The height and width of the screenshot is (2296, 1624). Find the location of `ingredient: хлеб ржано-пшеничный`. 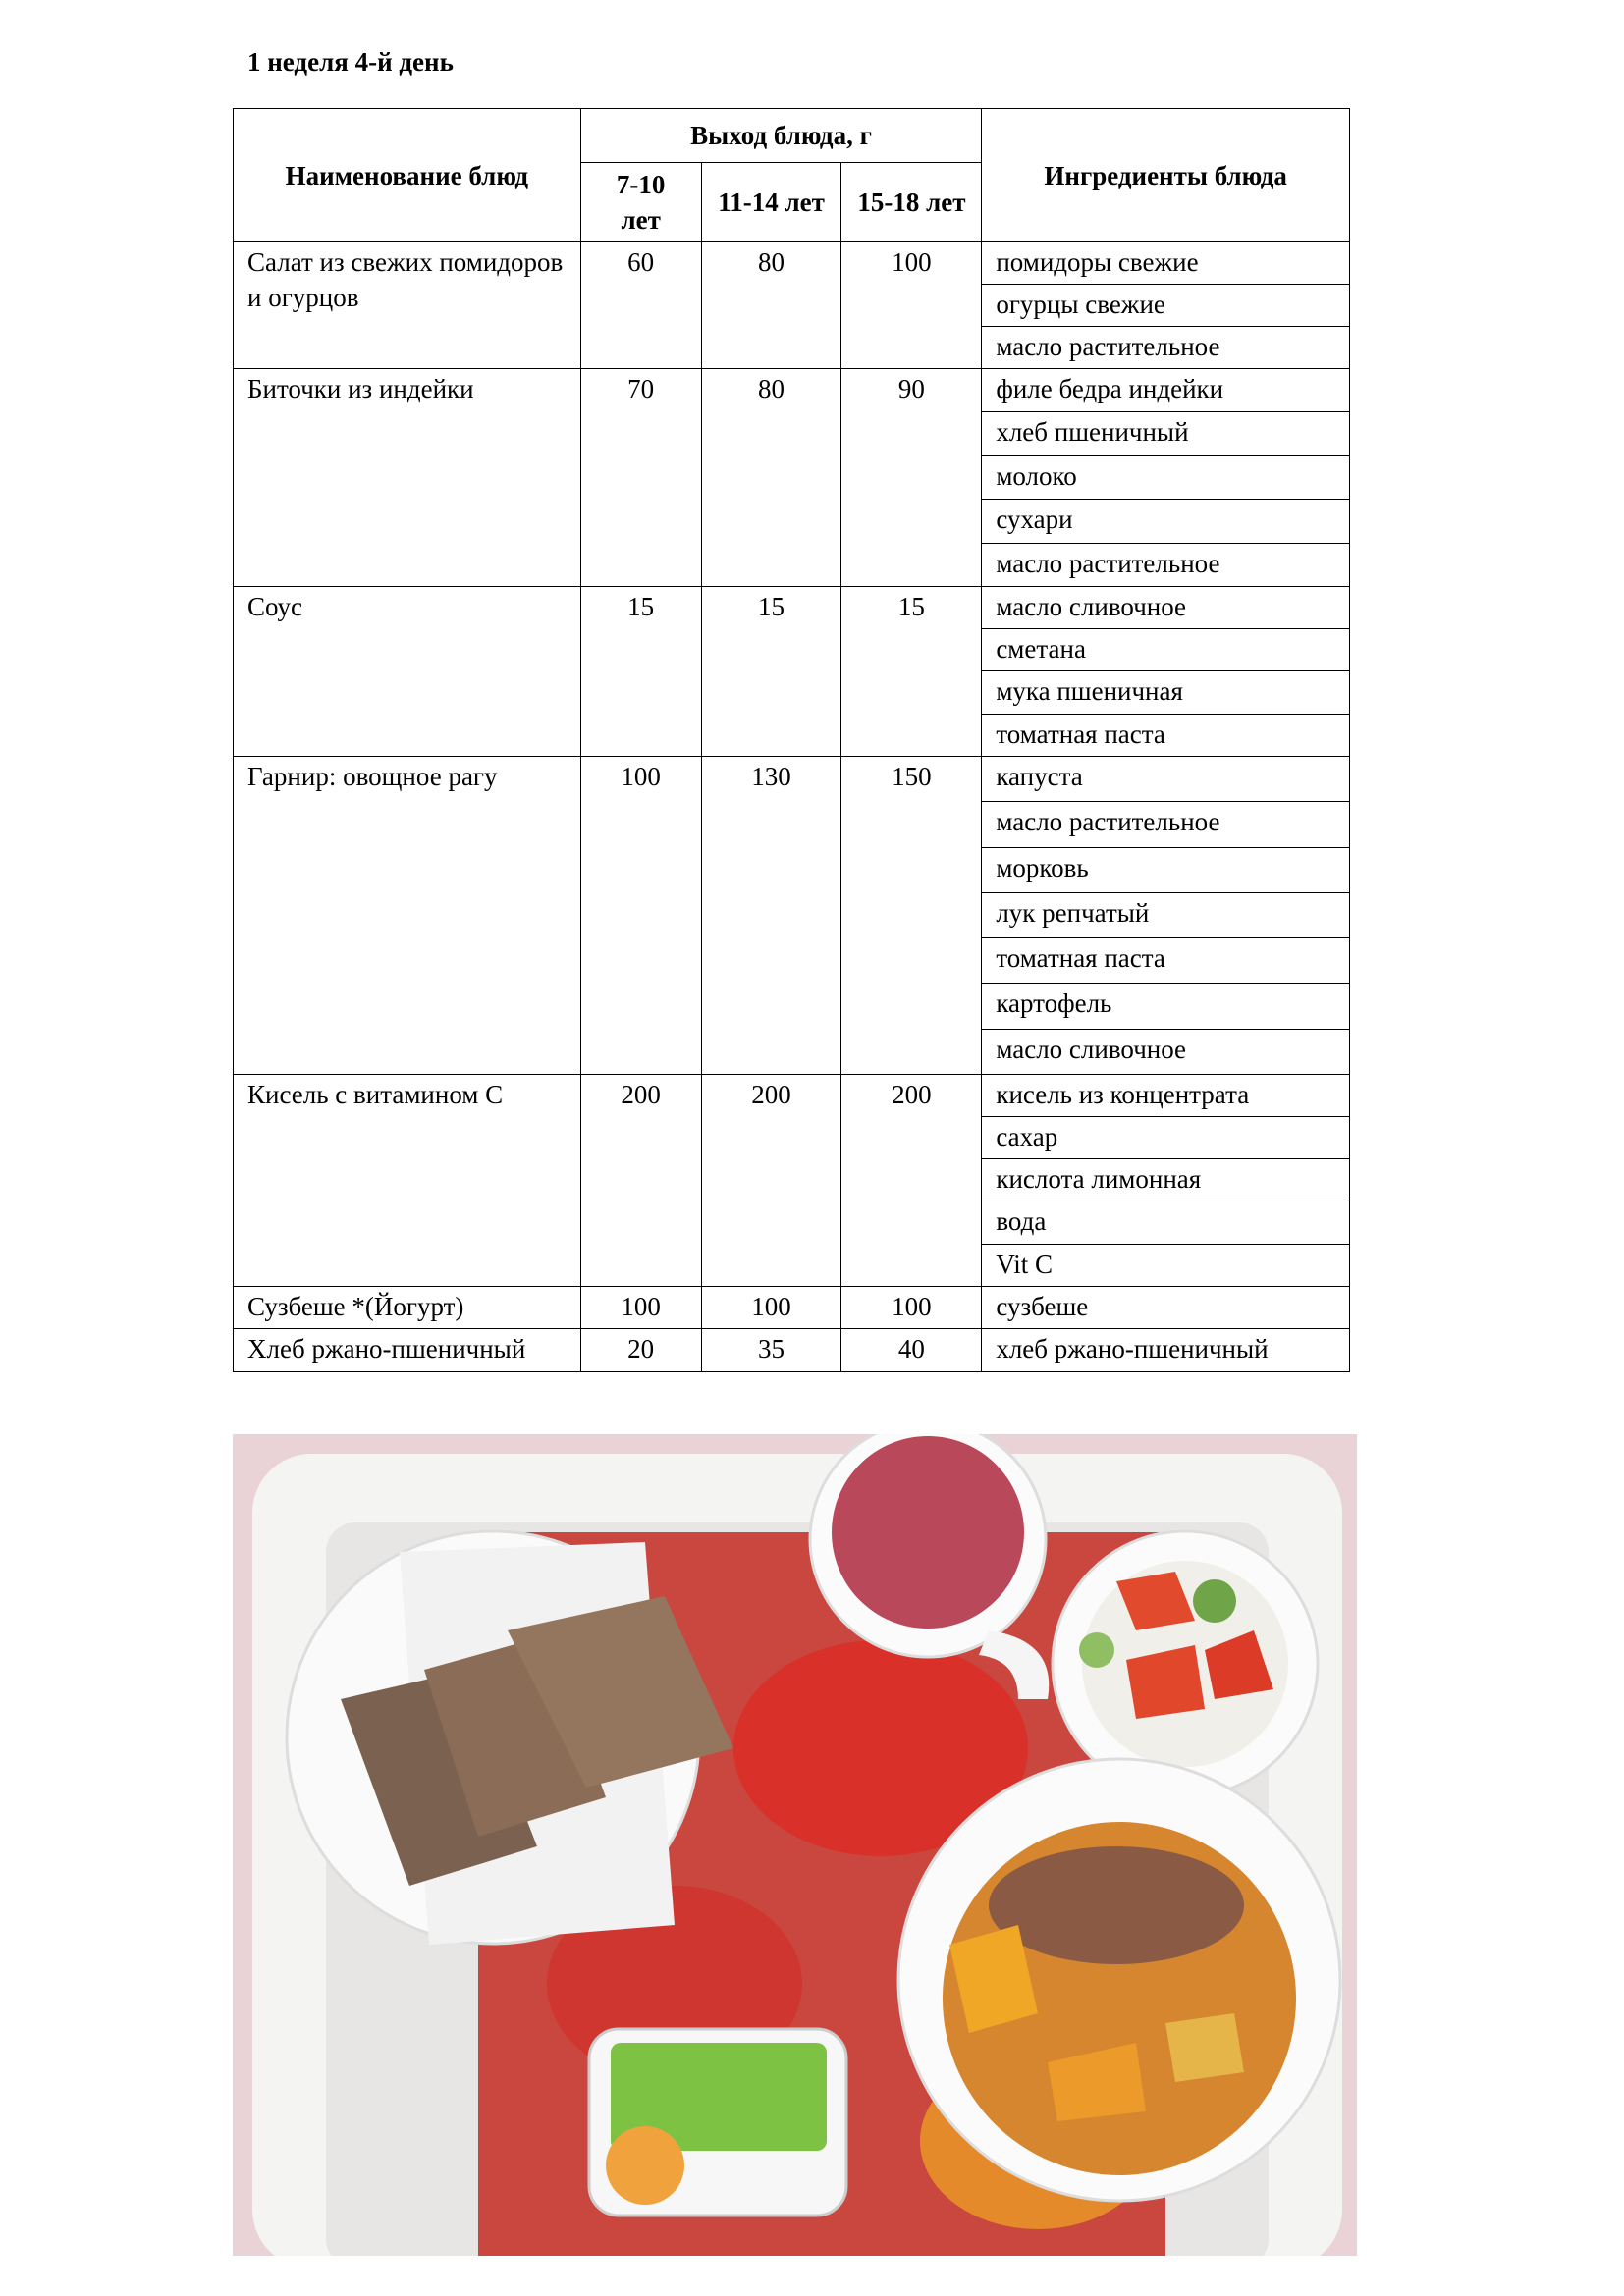

ingredient: хлеб ржано-пшеничный is located at coordinates (1165, 1349).